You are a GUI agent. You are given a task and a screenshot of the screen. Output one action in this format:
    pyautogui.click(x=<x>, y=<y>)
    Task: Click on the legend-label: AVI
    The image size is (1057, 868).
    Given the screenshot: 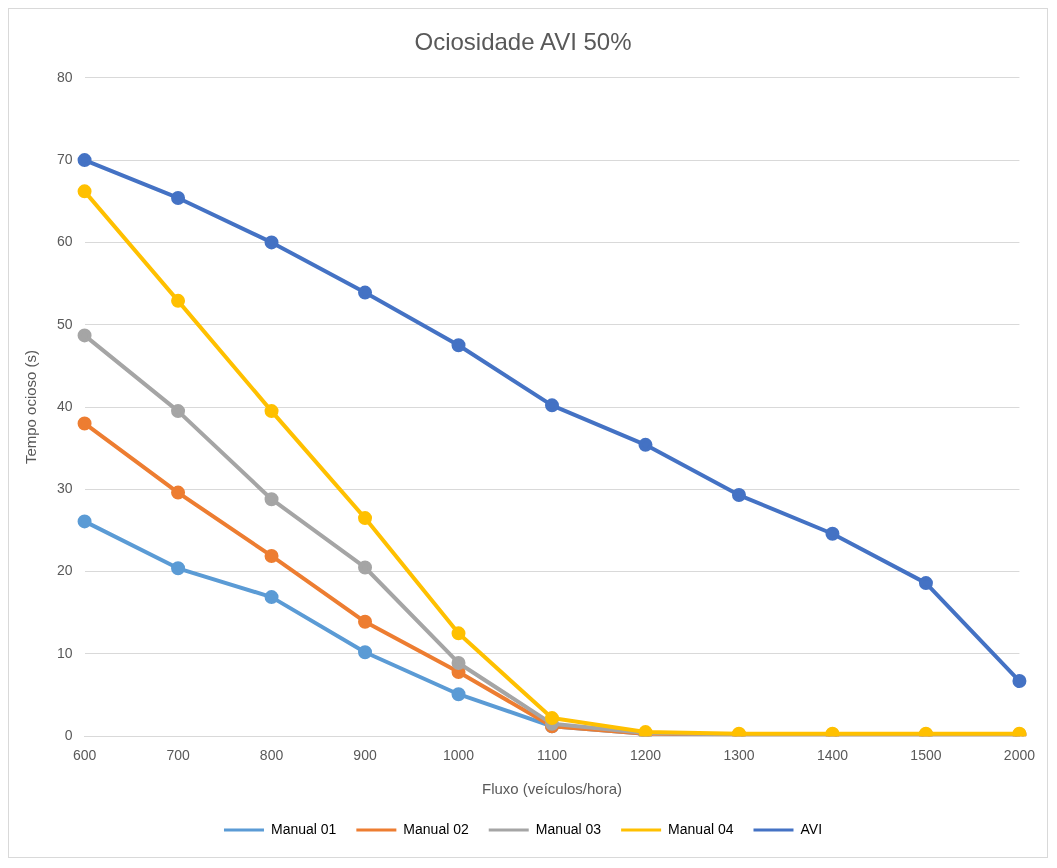 What is the action you would take?
    pyautogui.click(x=811, y=828)
    